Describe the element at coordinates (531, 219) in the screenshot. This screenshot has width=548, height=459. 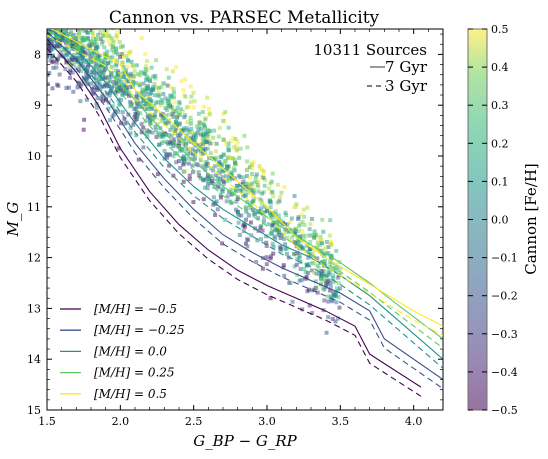
I see `colorbar-label: Cannon [Fe/H]` at that location.